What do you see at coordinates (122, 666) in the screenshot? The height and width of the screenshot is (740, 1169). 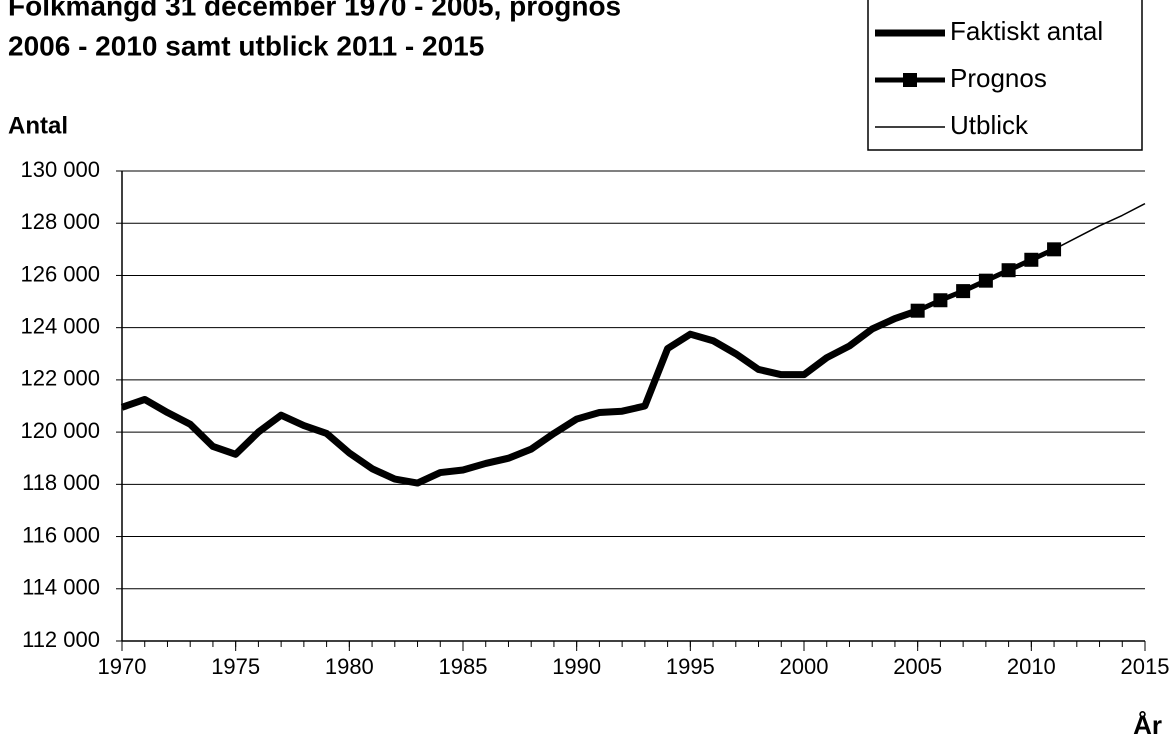 I see `x-tick-label: 1970` at bounding box center [122, 666].